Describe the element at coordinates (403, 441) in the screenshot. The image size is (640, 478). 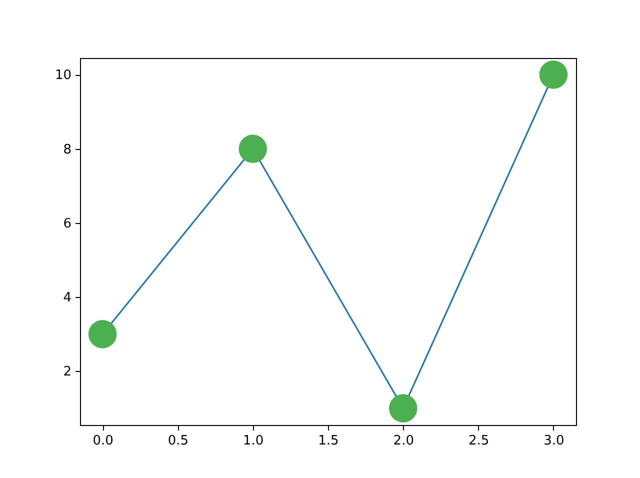
I see `x-tick-label: 2.0` at that location.